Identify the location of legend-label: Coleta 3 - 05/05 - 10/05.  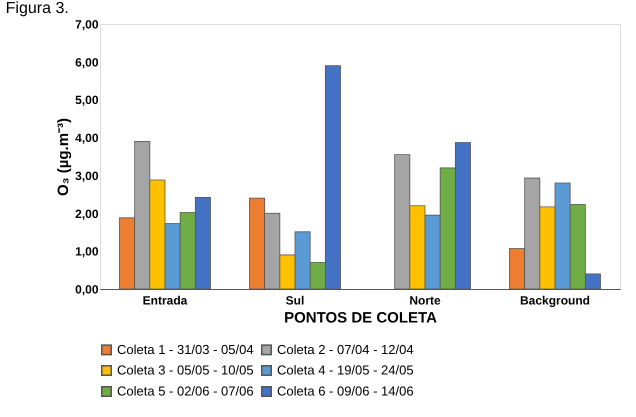
(185, 370).